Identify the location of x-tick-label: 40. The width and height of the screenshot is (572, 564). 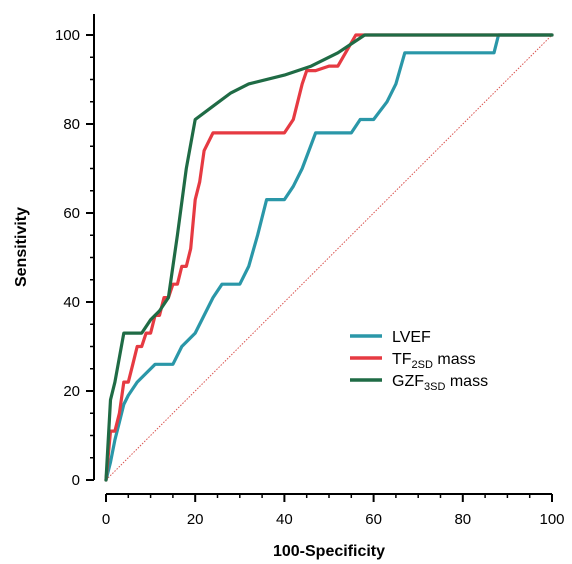
(284, 519).